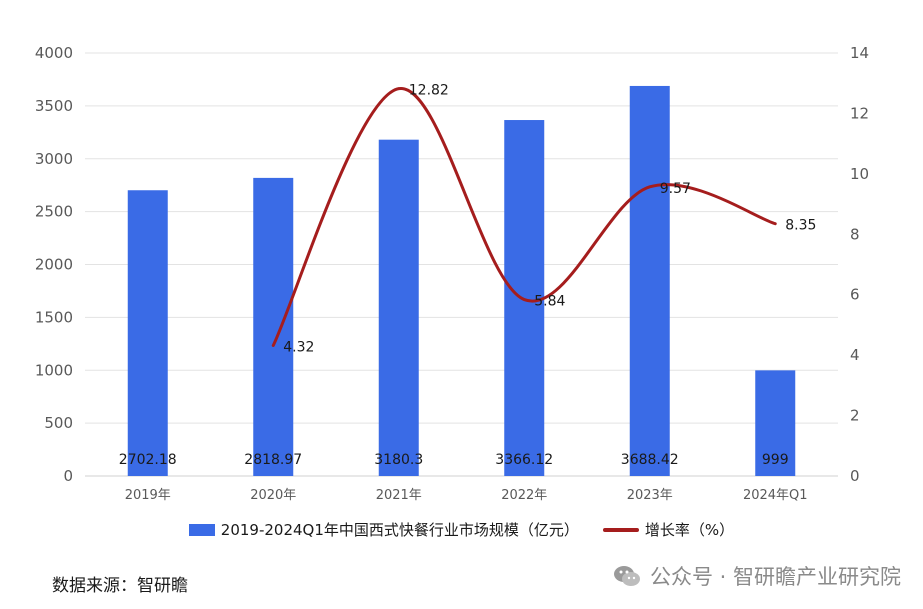 This screenshot has width=923, height=609. I want to click on legend-item-market-size: 2019-2024Q1年中国西式快餐行业市场规模（亿元）, so click(383, 529).